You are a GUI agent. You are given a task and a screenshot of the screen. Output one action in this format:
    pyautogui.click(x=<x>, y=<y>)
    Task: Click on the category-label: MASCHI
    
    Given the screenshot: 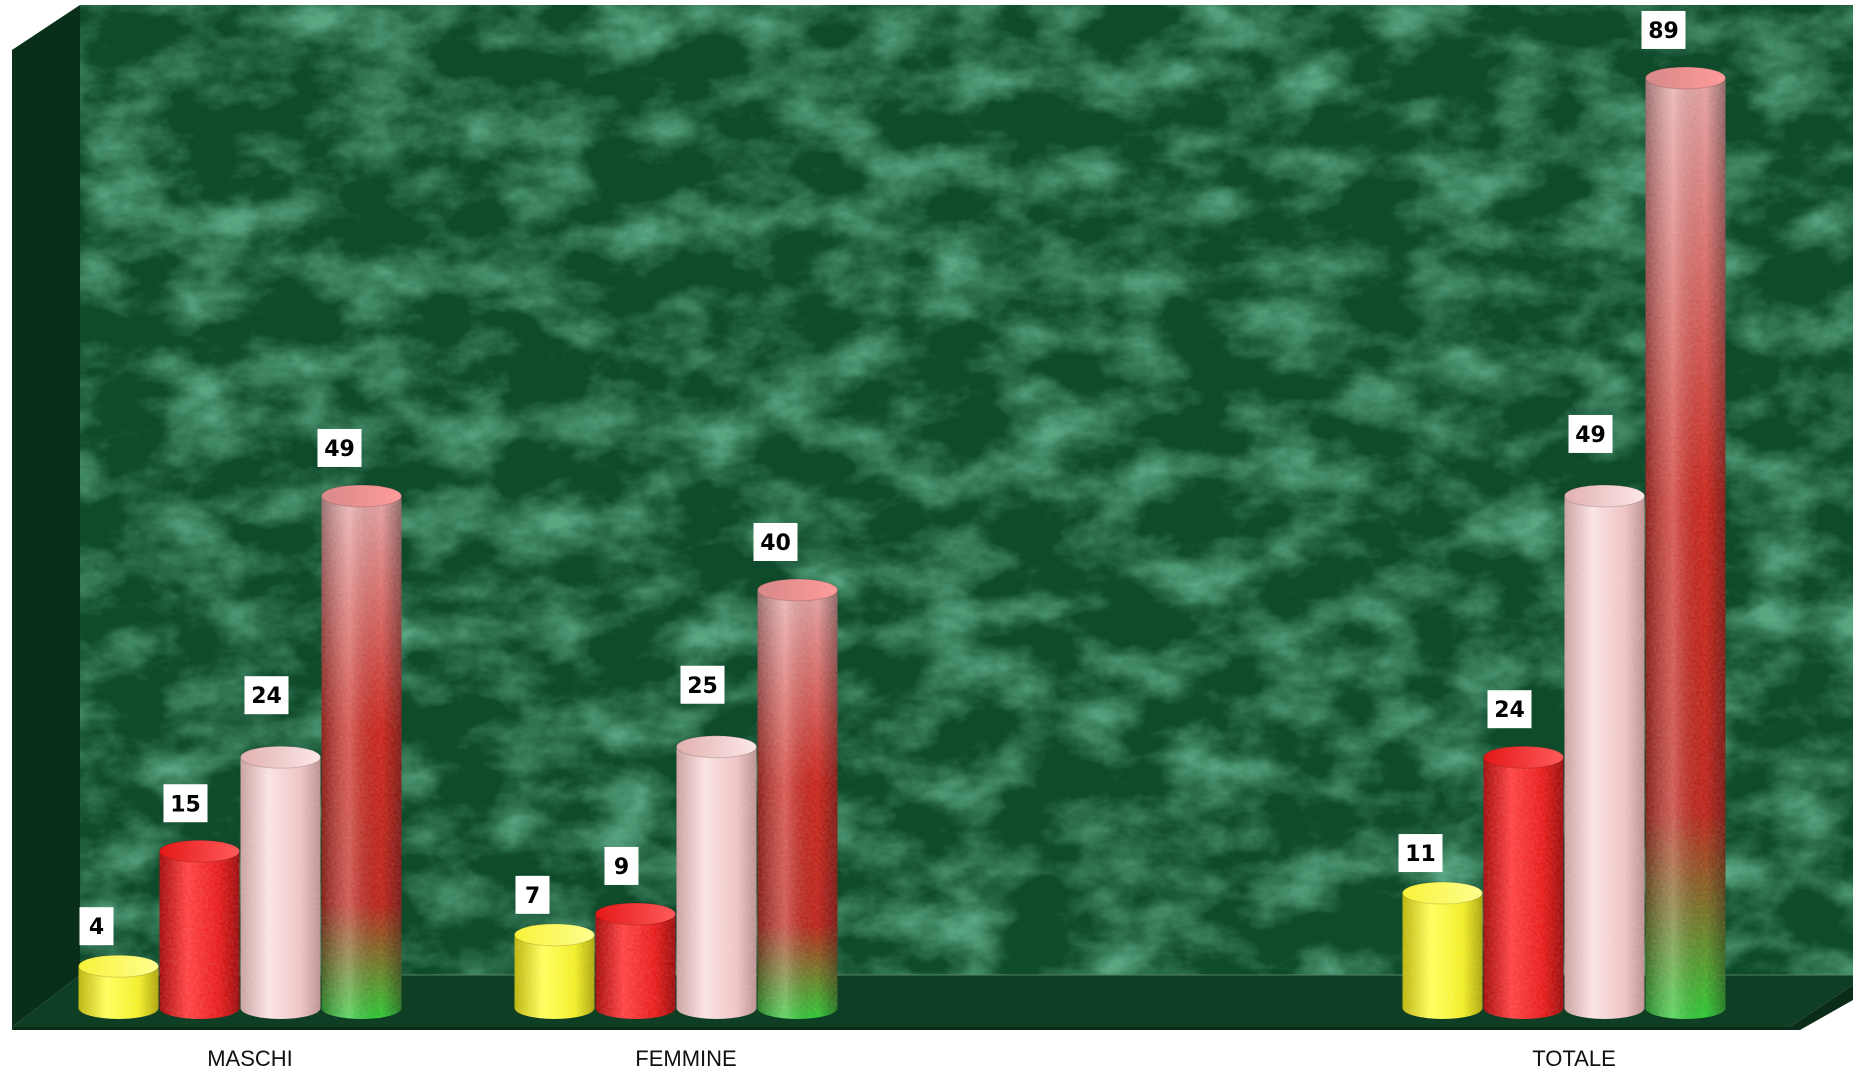 What is the action you would take?
    pyautogui.click(x=250, y=1058)
    